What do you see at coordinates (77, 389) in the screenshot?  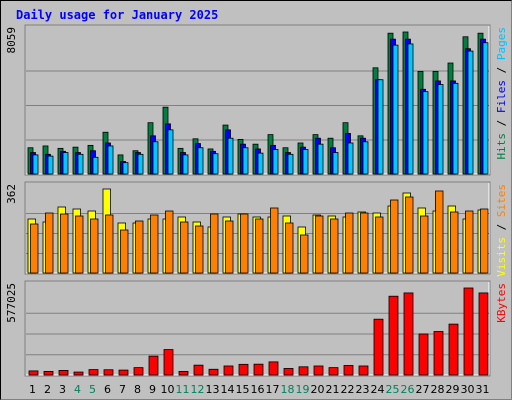 I see `day-label: 4` at bounding box center [77, 389].